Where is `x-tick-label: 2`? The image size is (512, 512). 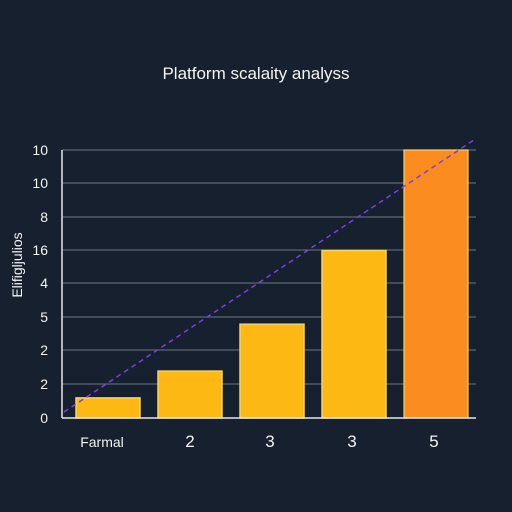 x-tick-label: 2 is located at coordinates (189, 441).